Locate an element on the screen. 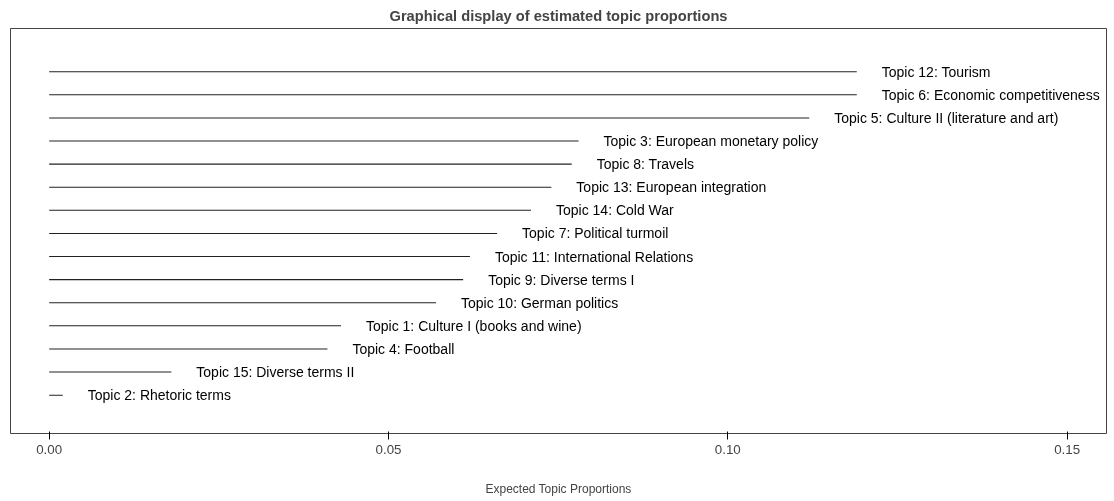  y-tick-label: Topic 2: Rhetoric terms is located at coordinates (159, 395).